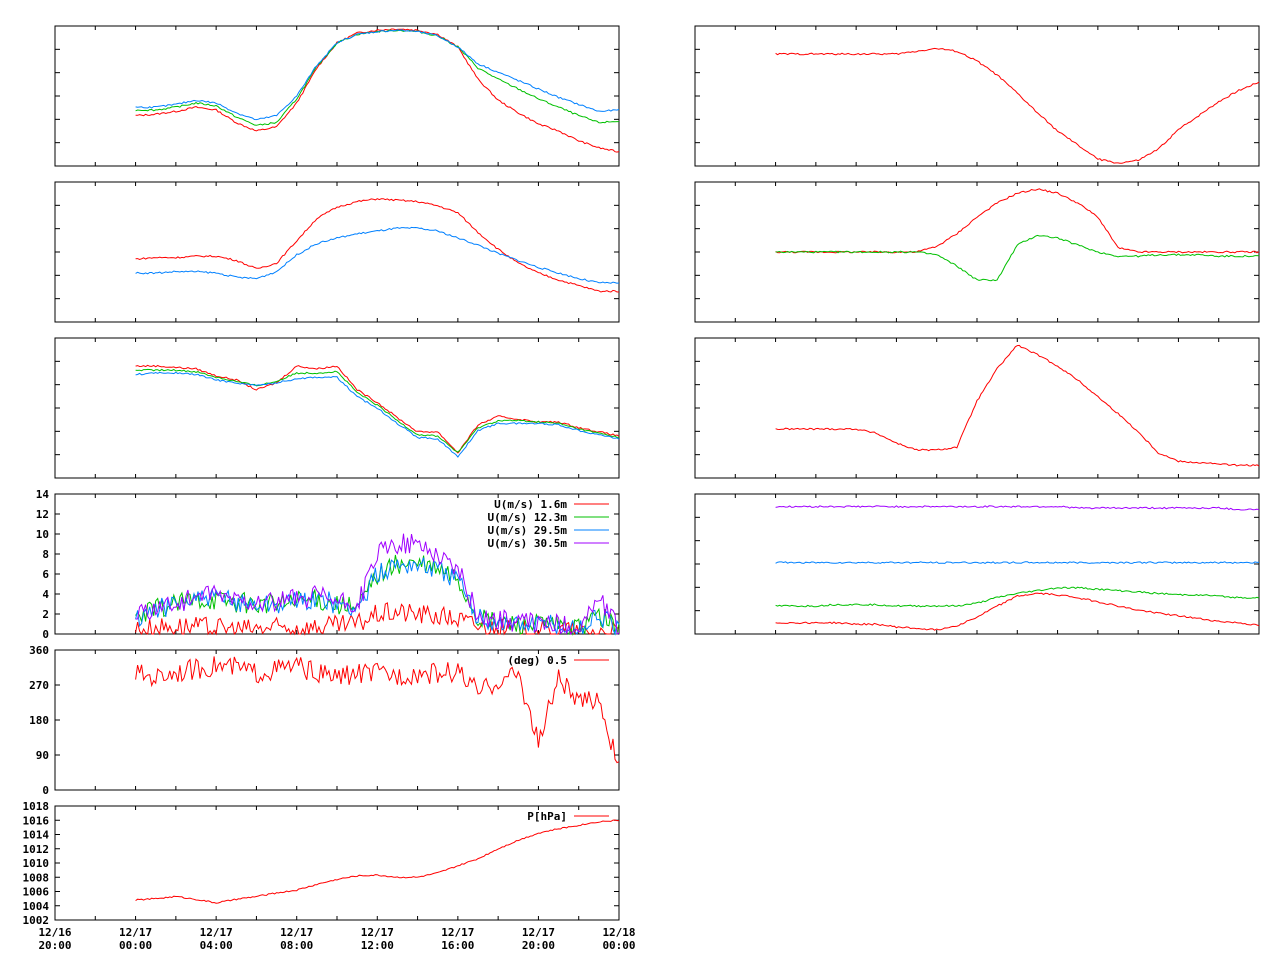  What do you see at coordinates (39, 685) in the screenshot?
I see `y-tick-label: 270` at bounding box center [39, 685].